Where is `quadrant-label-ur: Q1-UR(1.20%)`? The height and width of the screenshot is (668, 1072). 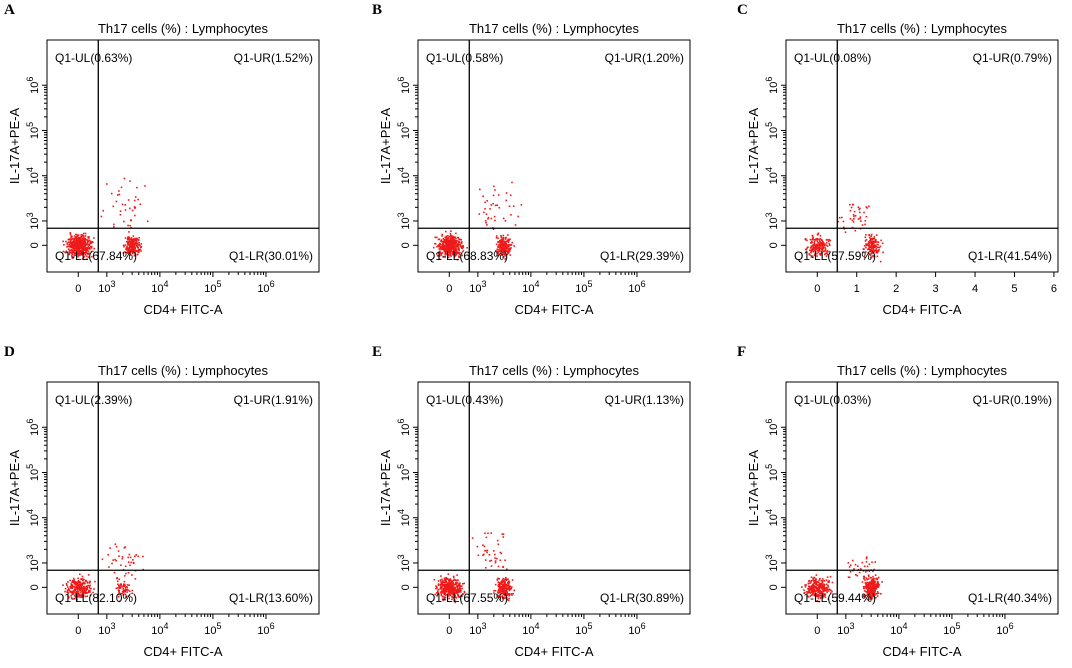
quadrant-label-ur: Q1-UR(1.20%) is located at coordinates (644, 58).